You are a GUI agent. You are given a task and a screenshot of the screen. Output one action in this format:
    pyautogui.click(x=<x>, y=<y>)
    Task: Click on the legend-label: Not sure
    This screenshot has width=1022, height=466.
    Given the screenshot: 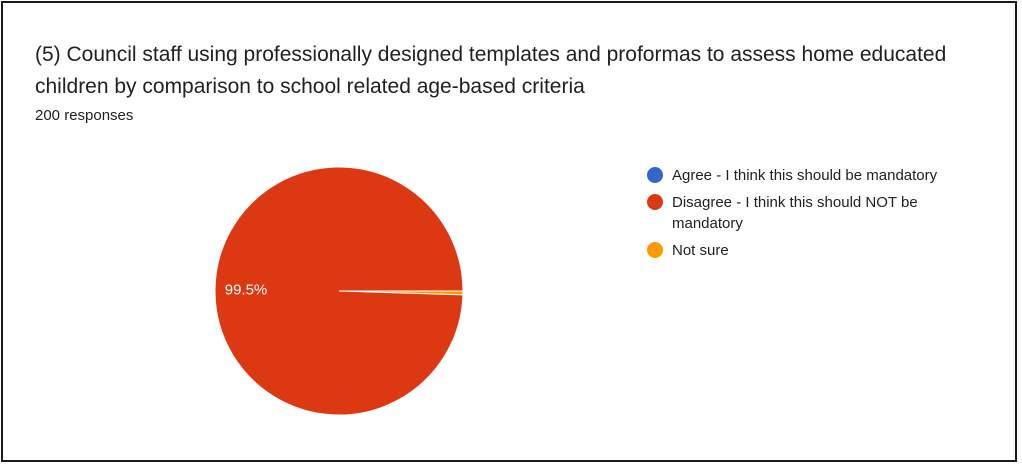 What is the action you would take?
    pyautogui.click(x=700, y=250)
    